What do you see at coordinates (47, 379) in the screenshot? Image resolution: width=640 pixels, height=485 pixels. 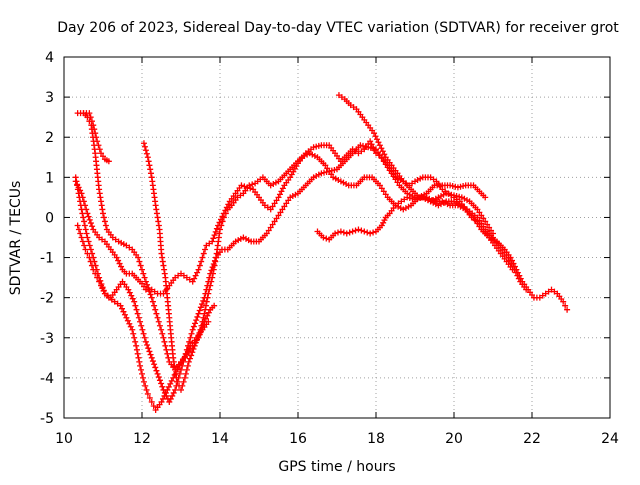 I see `y-tick-label: -4` at bounding box center [47, 379].